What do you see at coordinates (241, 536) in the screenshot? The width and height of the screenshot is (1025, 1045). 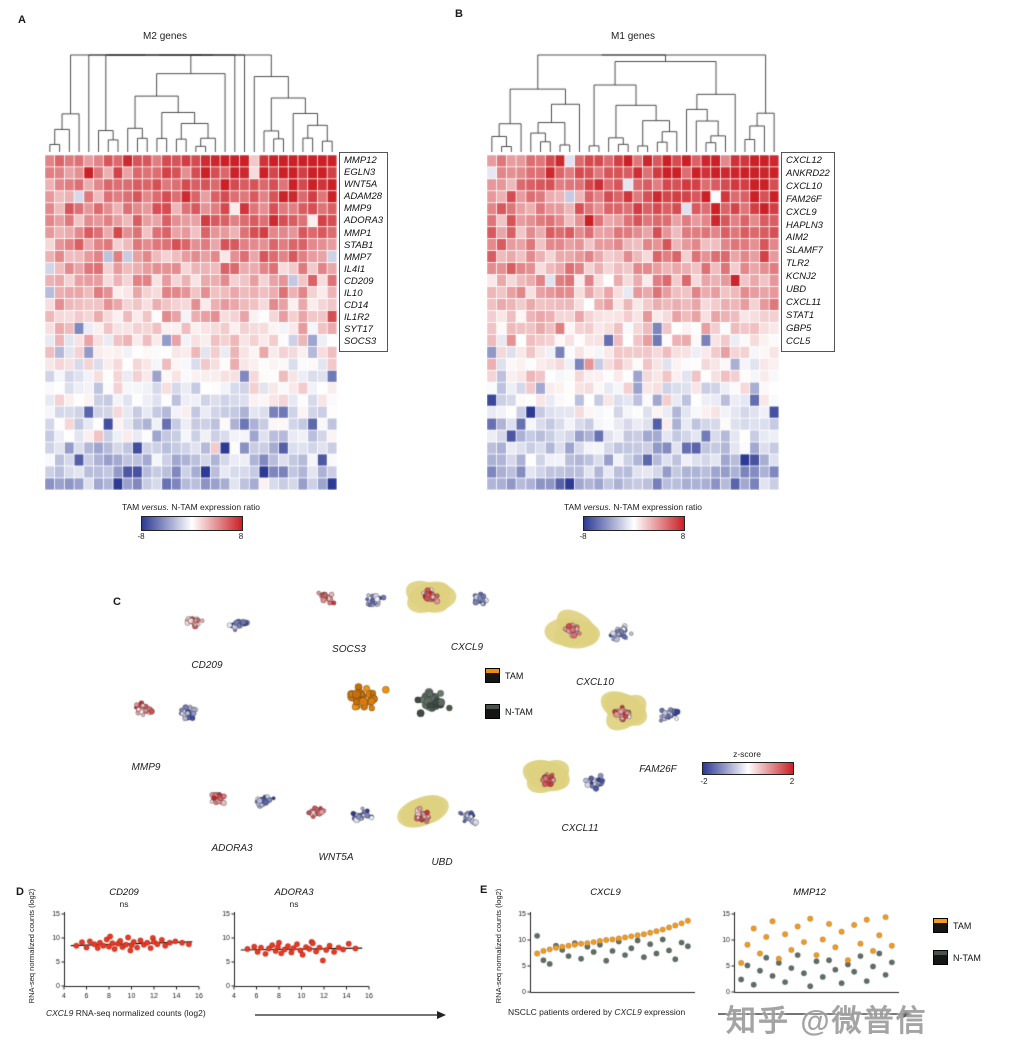 I see `panel-a-colorbar-max: 8` at bounding box center [241, 536].